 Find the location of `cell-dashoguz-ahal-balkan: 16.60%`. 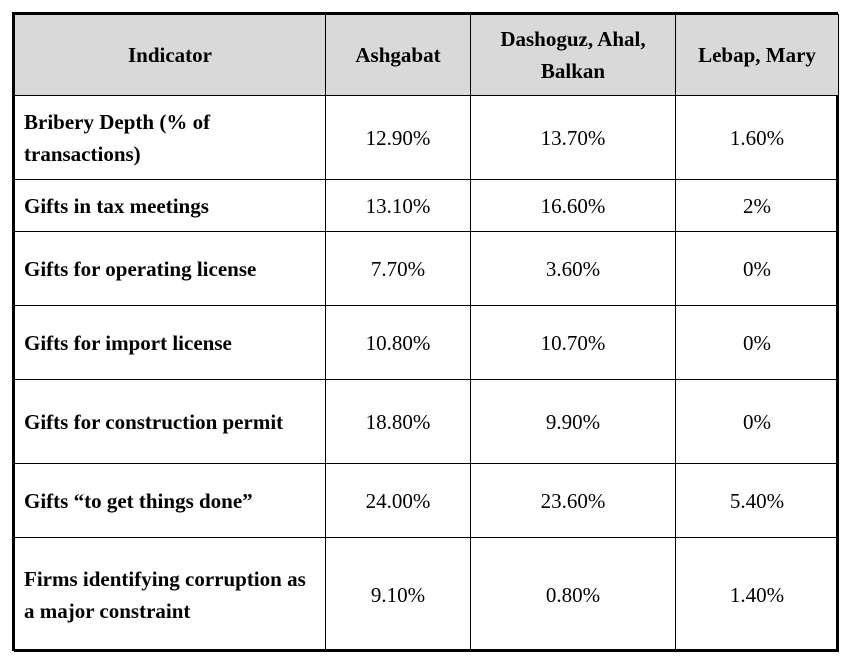

cell-dashoguz-ahal-balkan: 16.60% is located at coordinates (573, 205).